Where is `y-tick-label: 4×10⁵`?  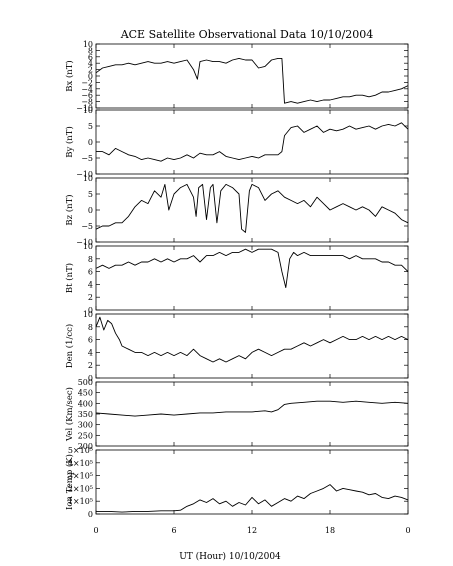
y-tick-label: 4×10⁵ is located at coordinates (80, 463).